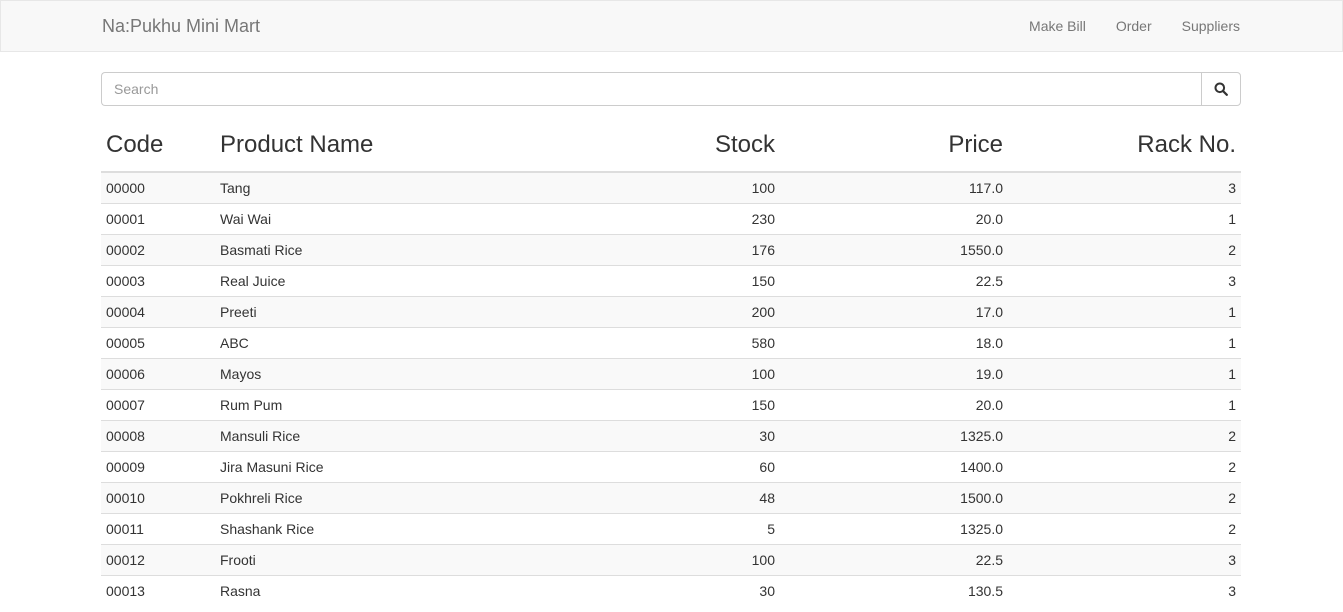  Describe the element at coordinates (385, 497) in the screenshot. I see `cell-product-name: Pokhreli Rice` at that location.